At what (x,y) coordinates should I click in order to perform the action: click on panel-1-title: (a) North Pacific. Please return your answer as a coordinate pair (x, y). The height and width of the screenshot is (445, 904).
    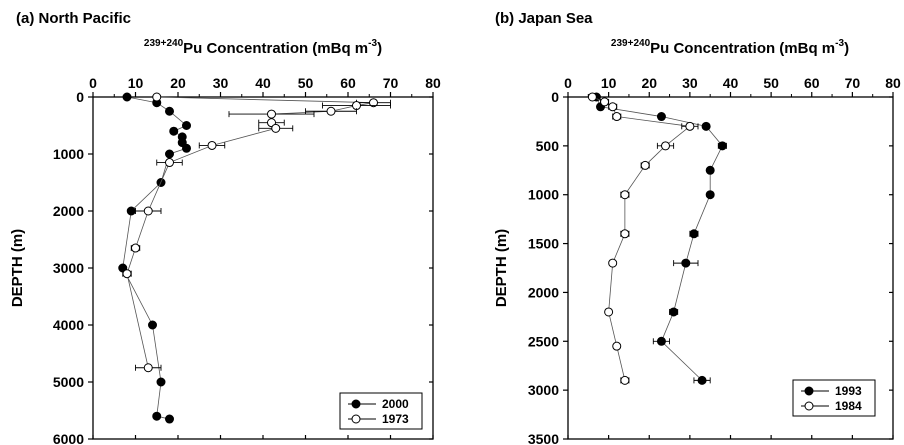
    Looking at the image, I should click on (73, 18).